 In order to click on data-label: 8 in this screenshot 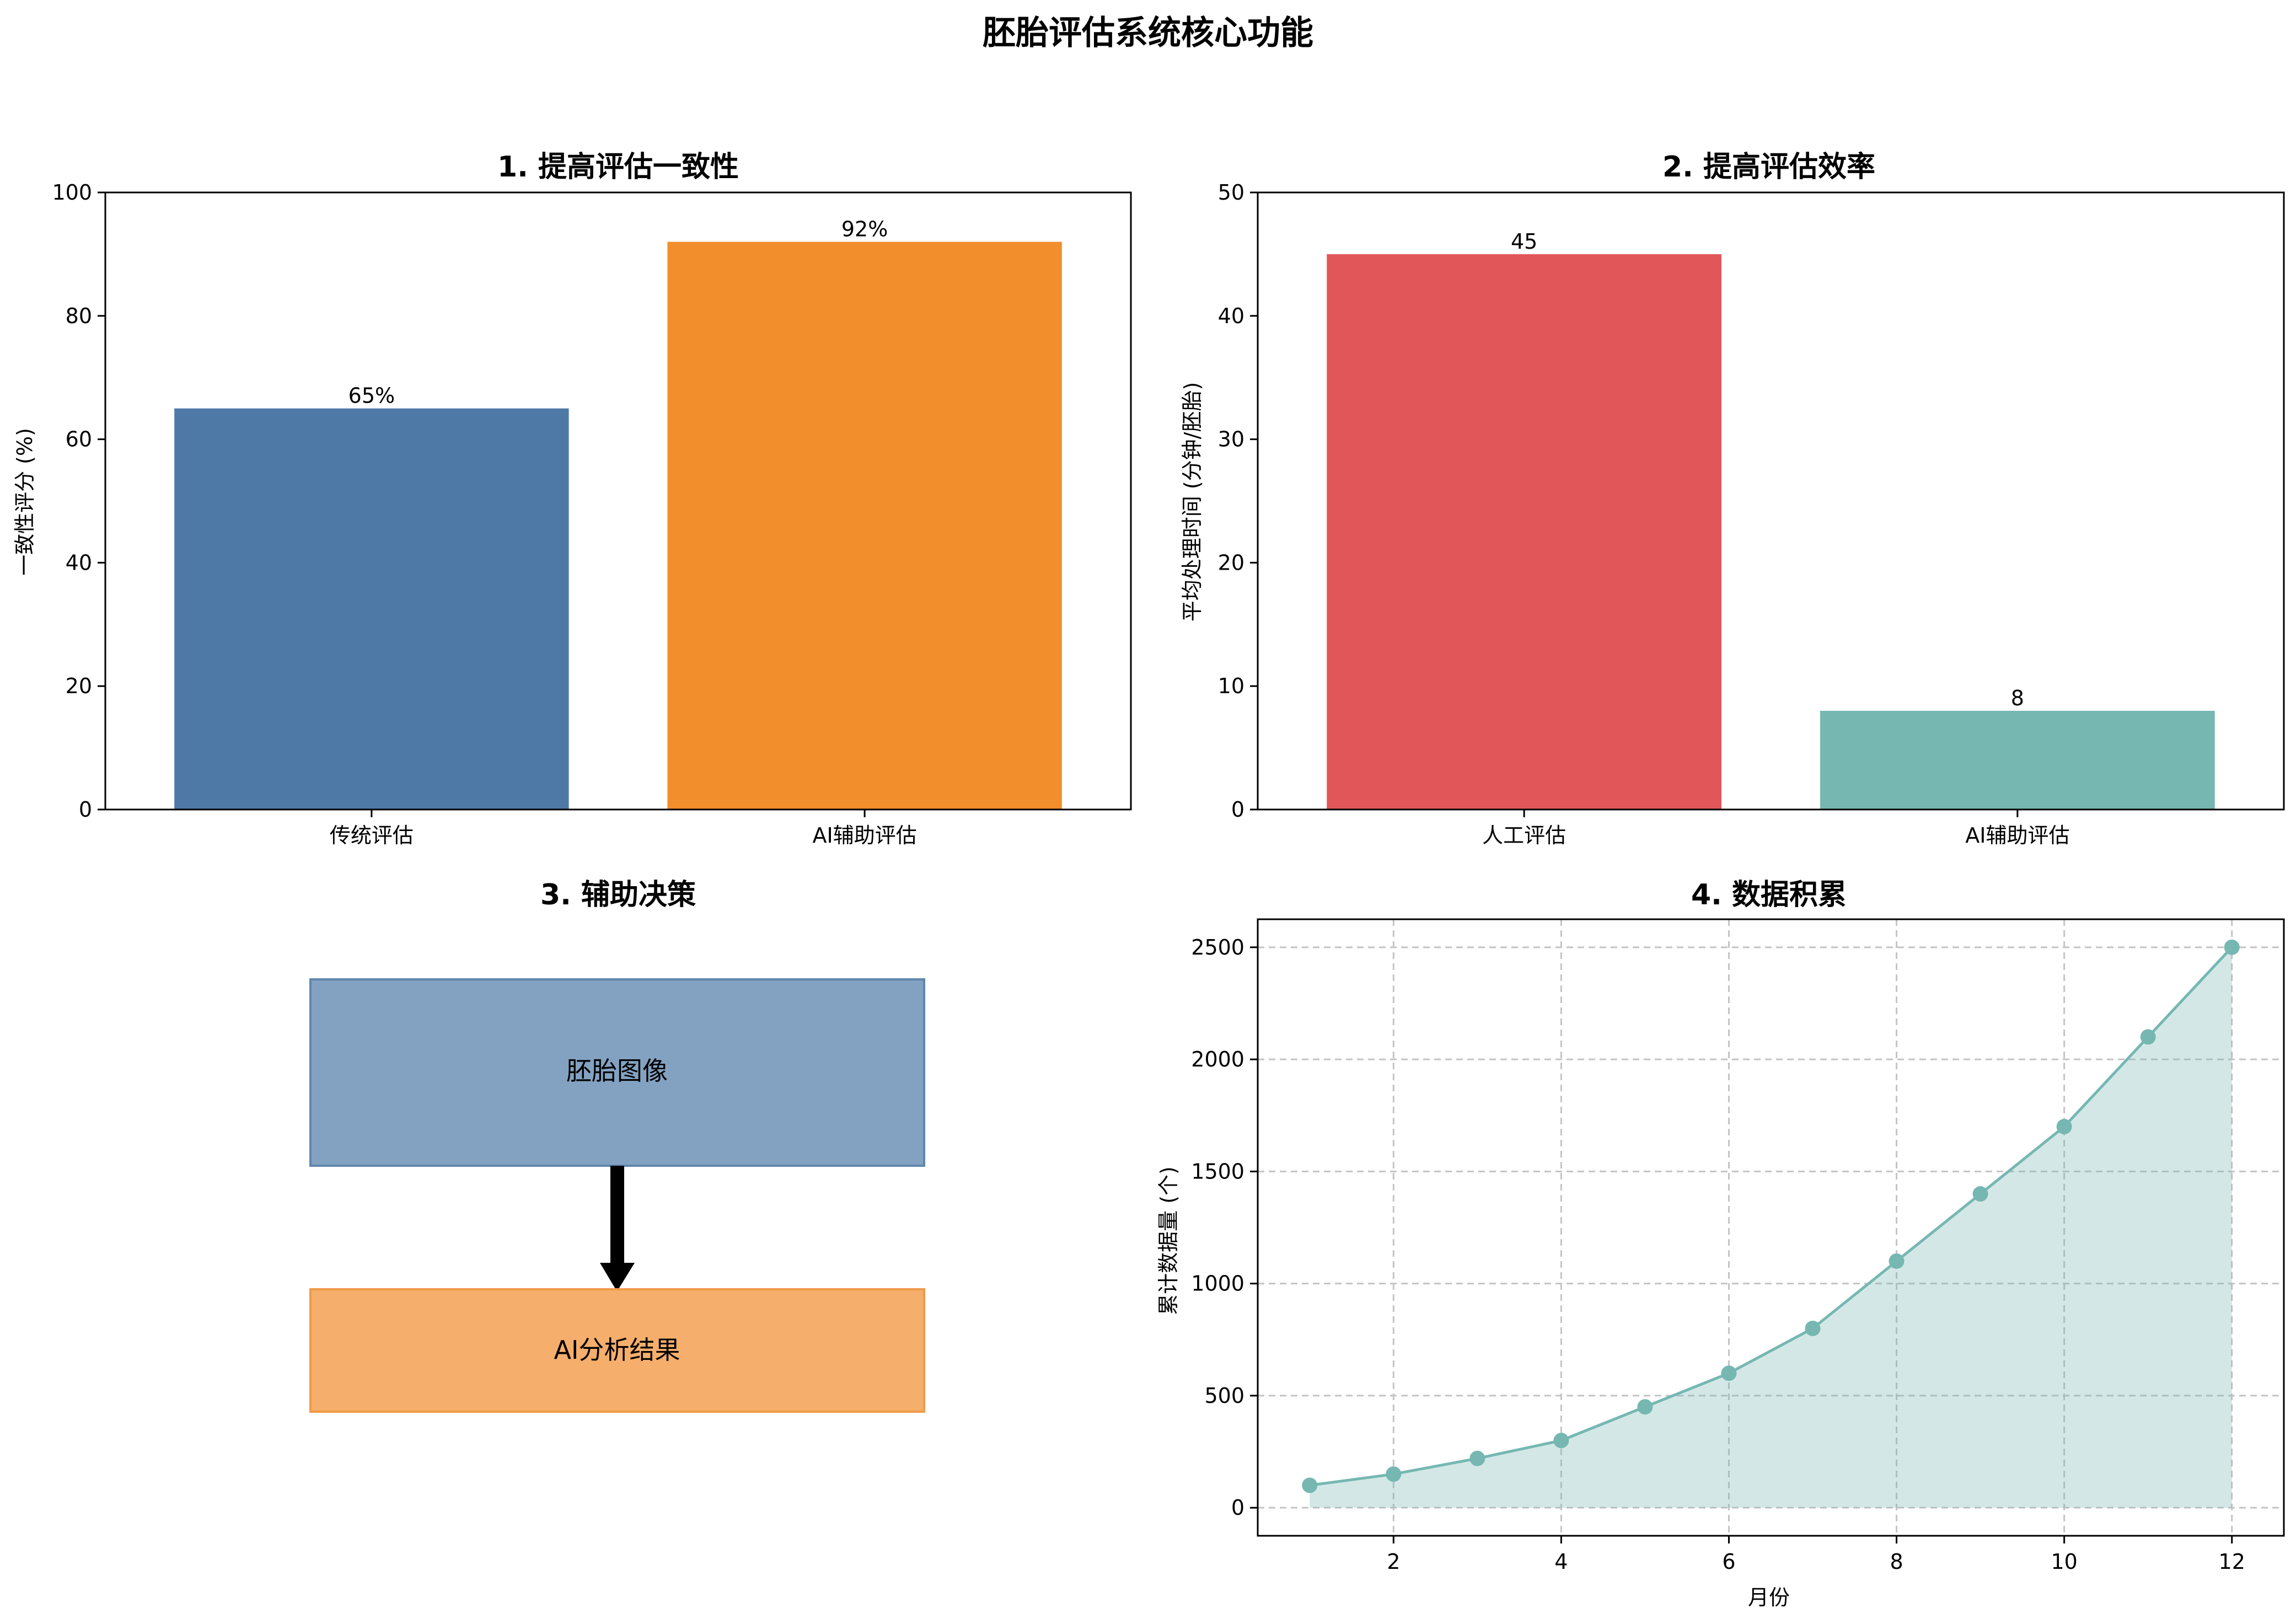, I will do `click(2018, 698)`.